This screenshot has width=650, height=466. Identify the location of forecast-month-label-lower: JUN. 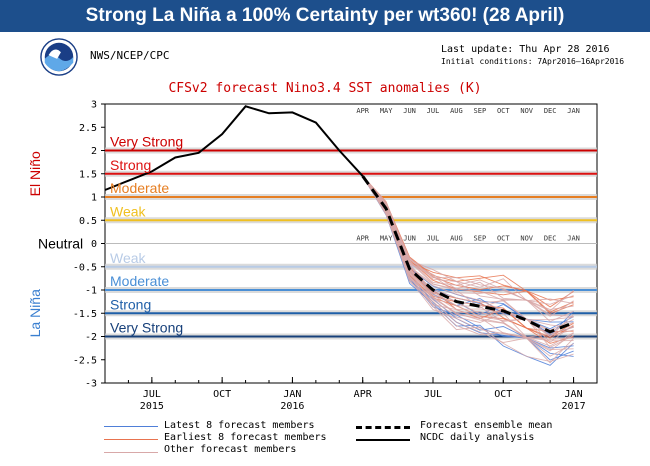
(409, 239).